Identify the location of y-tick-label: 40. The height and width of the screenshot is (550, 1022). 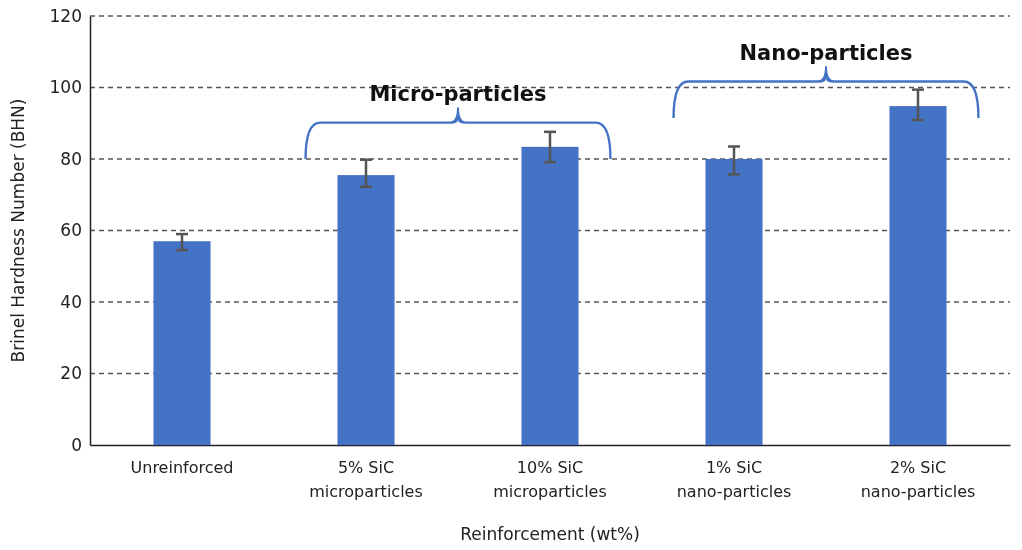
(71, 301).